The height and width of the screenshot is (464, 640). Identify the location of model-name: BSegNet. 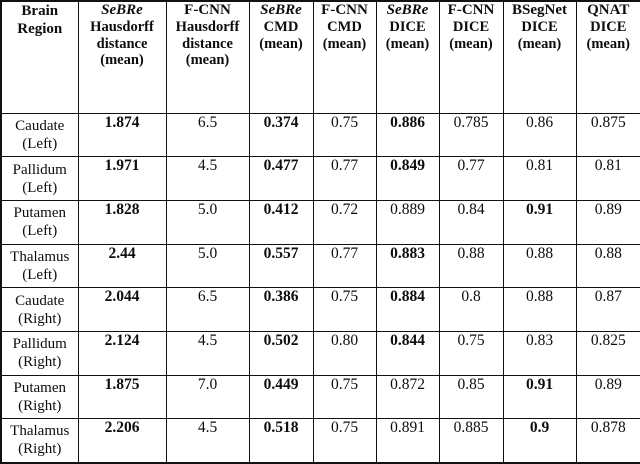
(540, 10).